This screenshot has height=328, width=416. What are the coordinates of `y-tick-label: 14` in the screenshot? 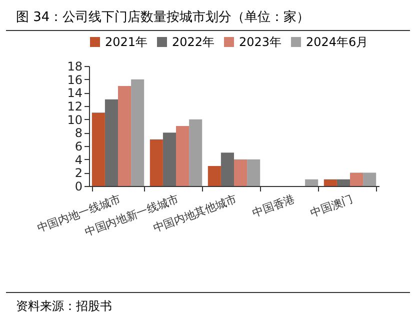 It's located at (74, 93).